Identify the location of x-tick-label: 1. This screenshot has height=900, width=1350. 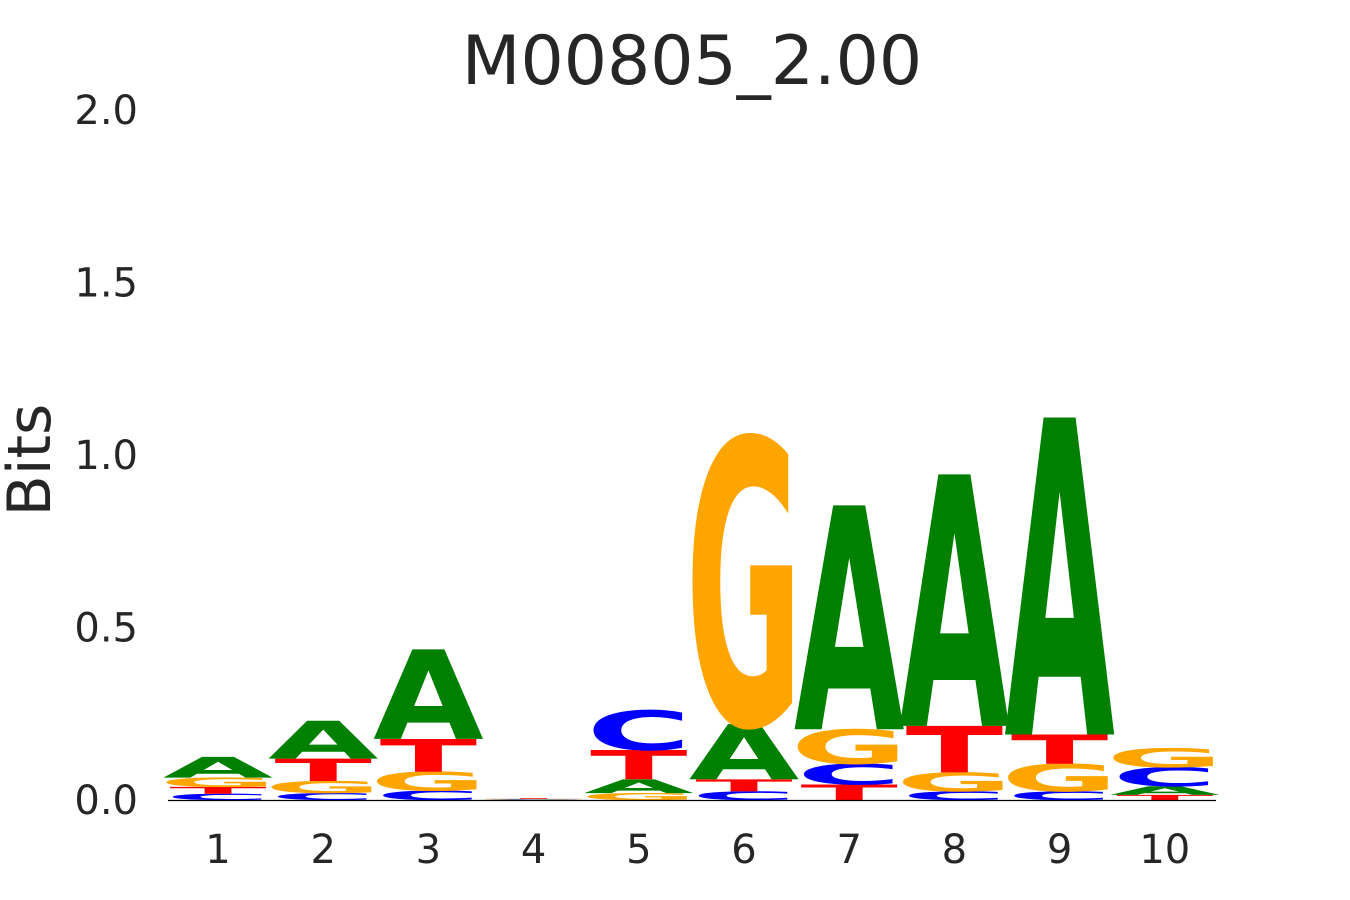
(217, 850).